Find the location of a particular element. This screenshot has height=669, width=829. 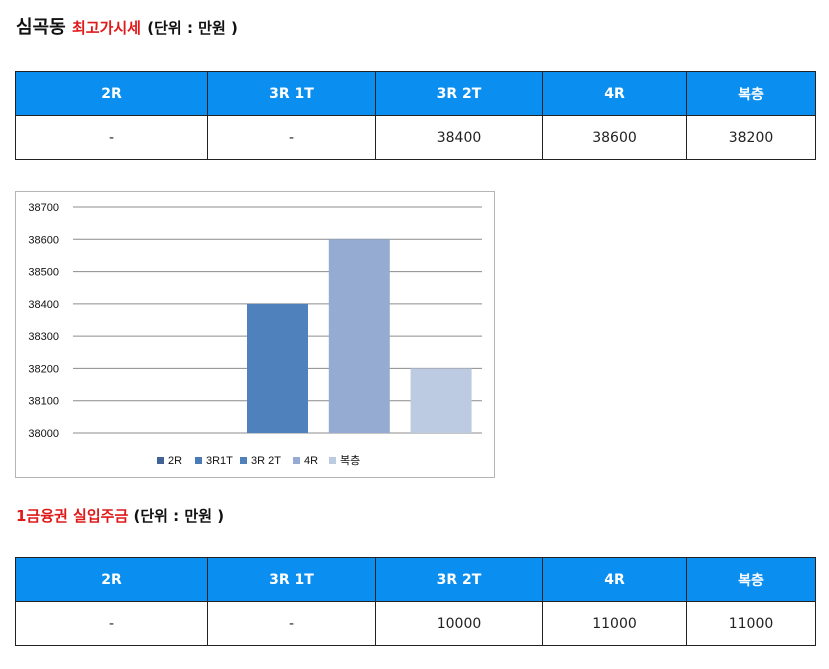

table-row: - - 10000 11000 11000 is located at coordinates (415, 623).